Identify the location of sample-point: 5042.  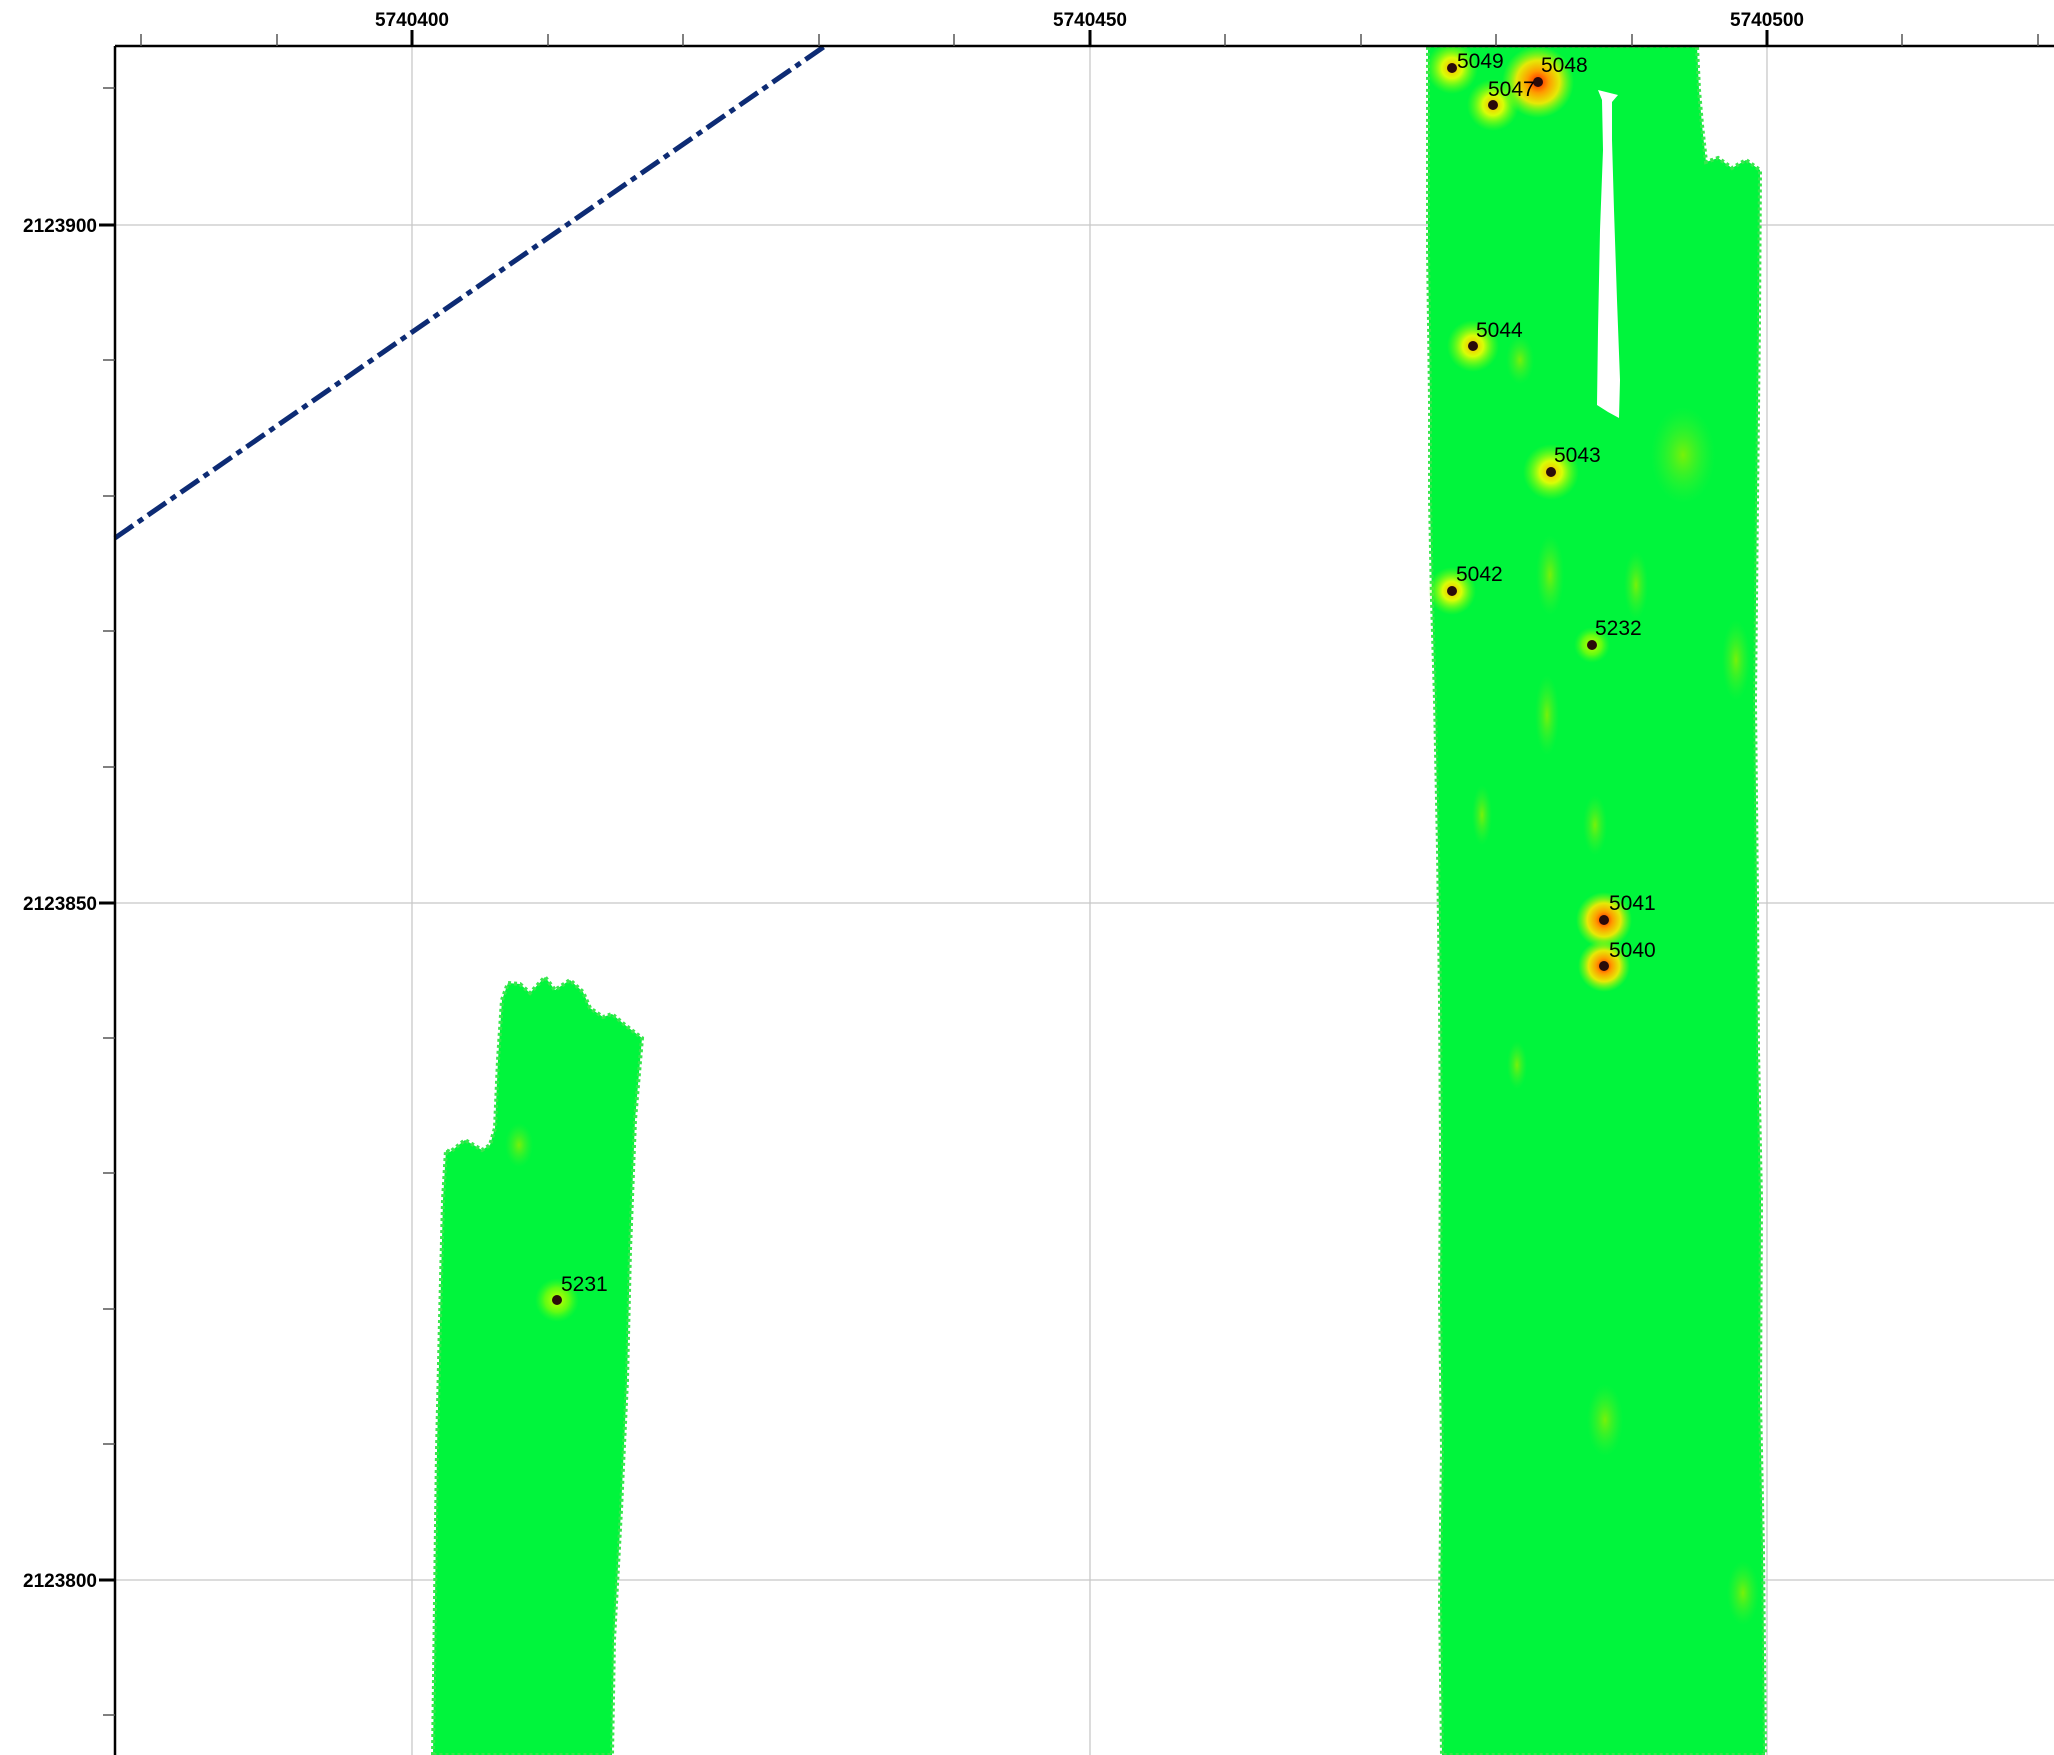
(1475, 579).